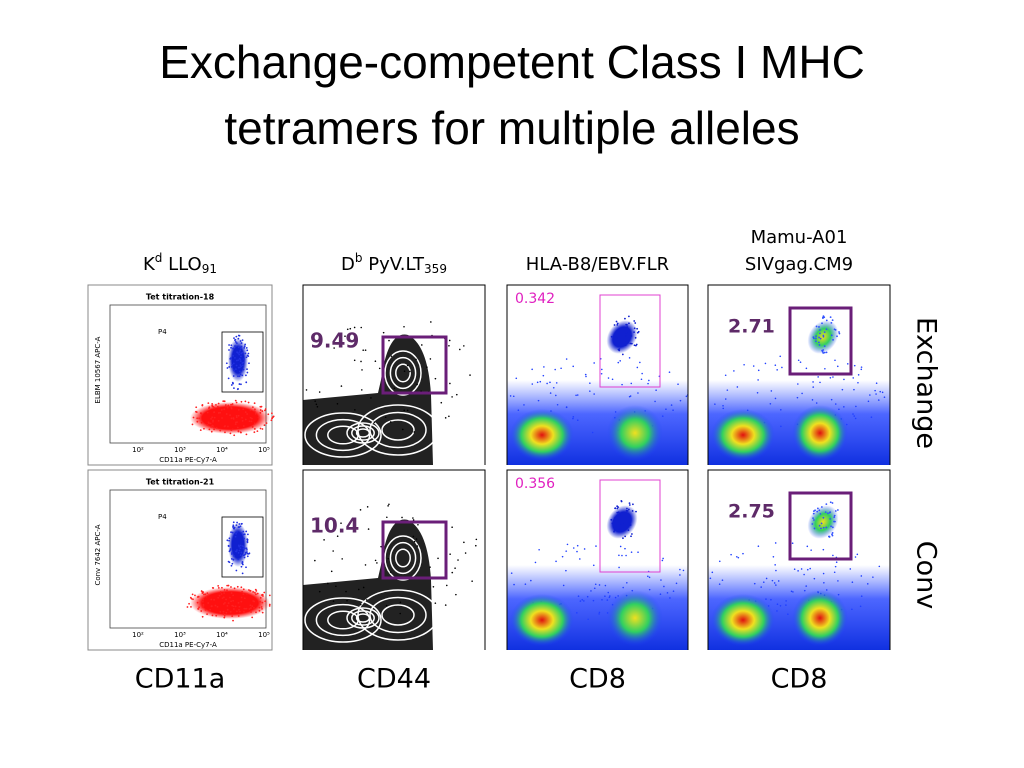 This screenshot has height=768, width=1024. I want to click on panel-border, so click(394, 374).